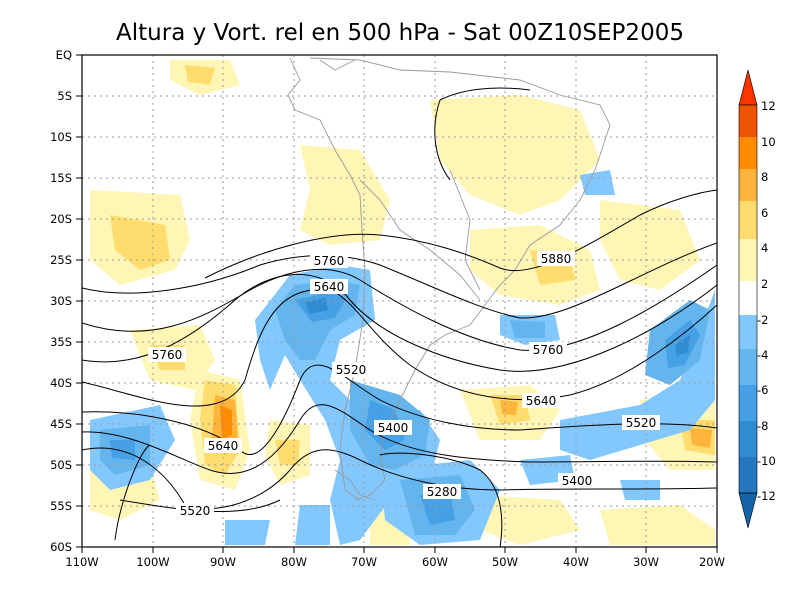  I want to click on lat-label: 25S, so click(61, 260).